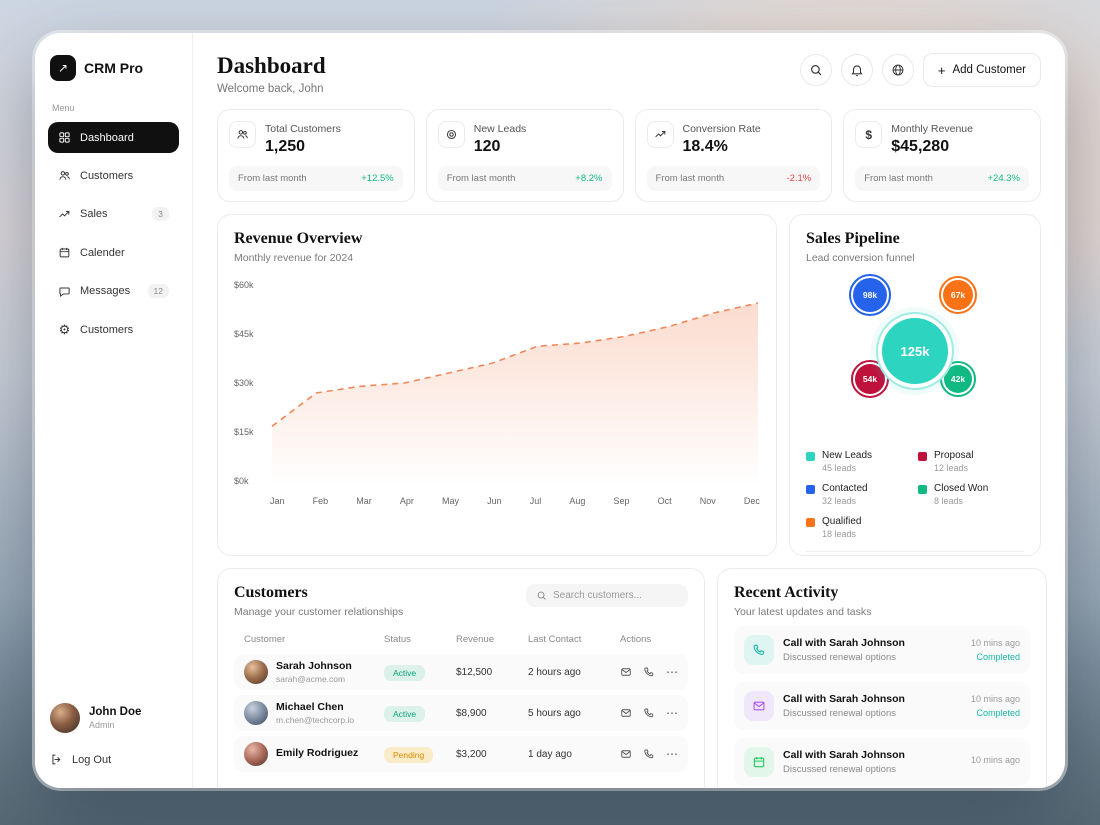  I want to click on chat-icon, so click(64, 291).